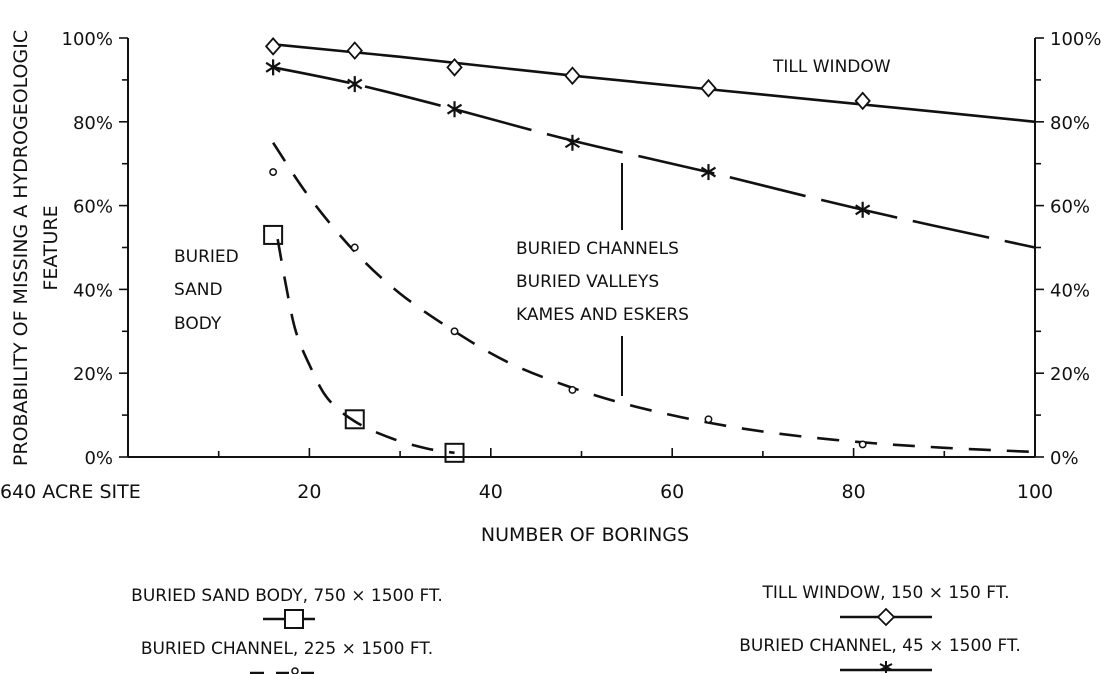 The height and width of the screenshot is (674, 1101). Describe the element at coordinates (51, 247) in the screenshot. I see `y-axis-label-line2: FEATURE` at that location.